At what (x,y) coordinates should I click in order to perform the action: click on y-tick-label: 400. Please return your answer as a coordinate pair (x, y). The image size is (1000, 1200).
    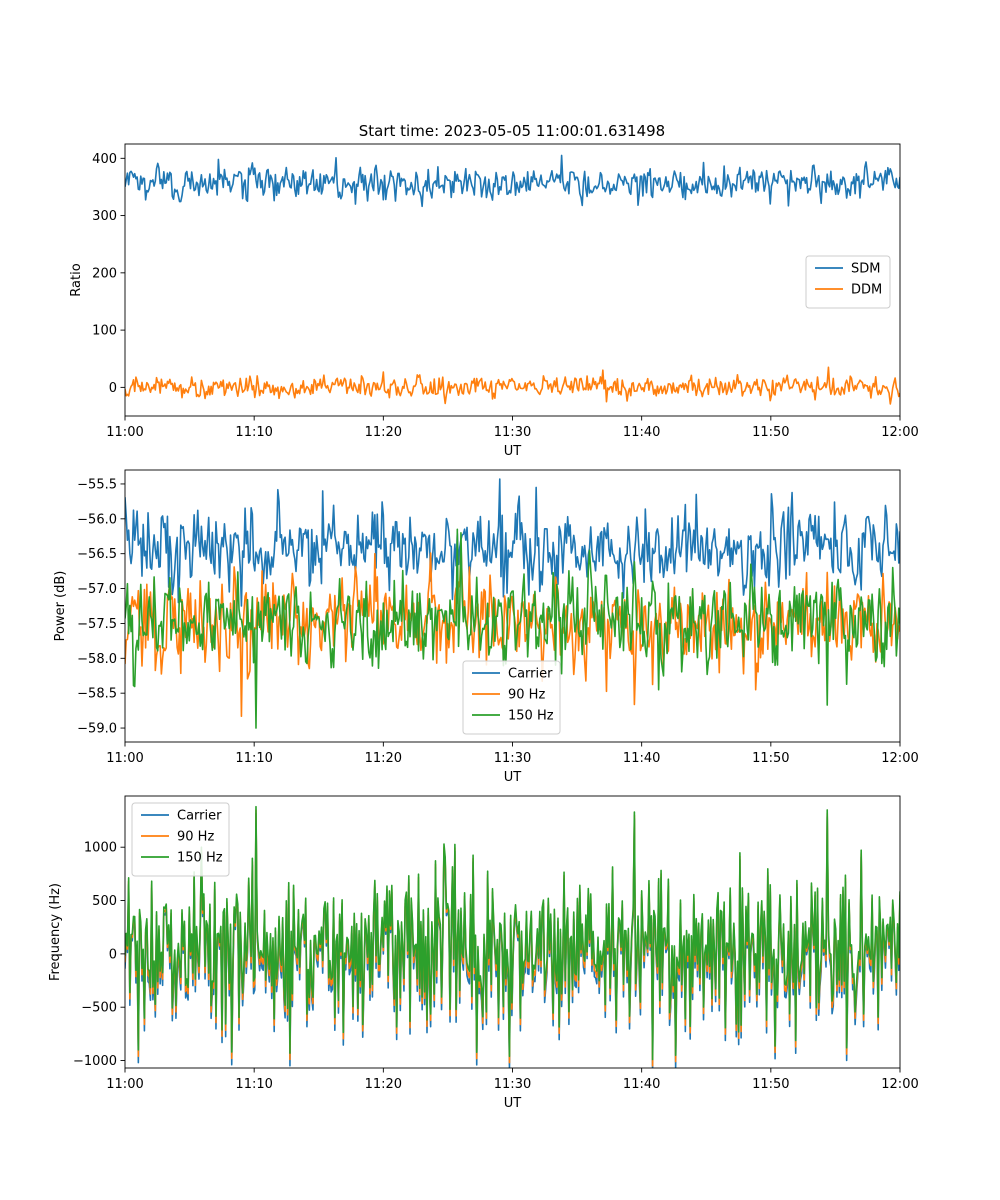
    Looking at the image, I should click on (104, 159).